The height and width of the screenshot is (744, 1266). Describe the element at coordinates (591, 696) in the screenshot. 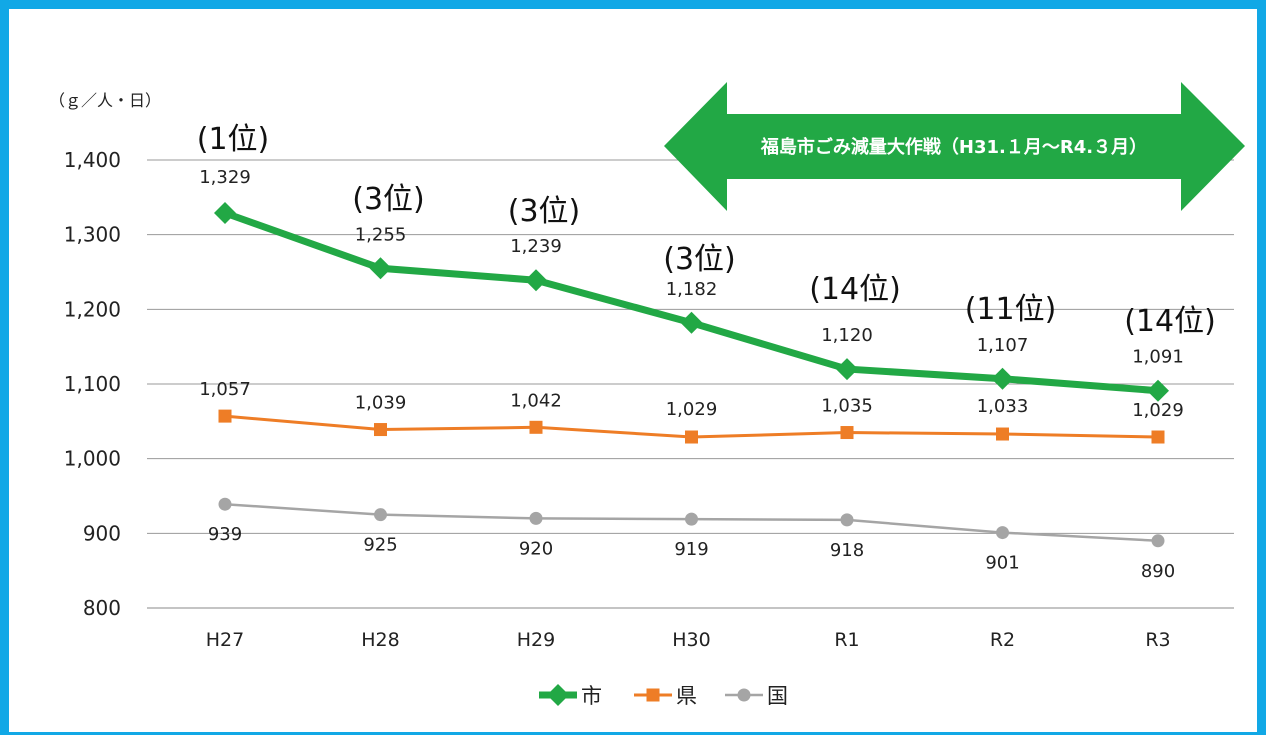

I see `legend-label: 市` at that location.